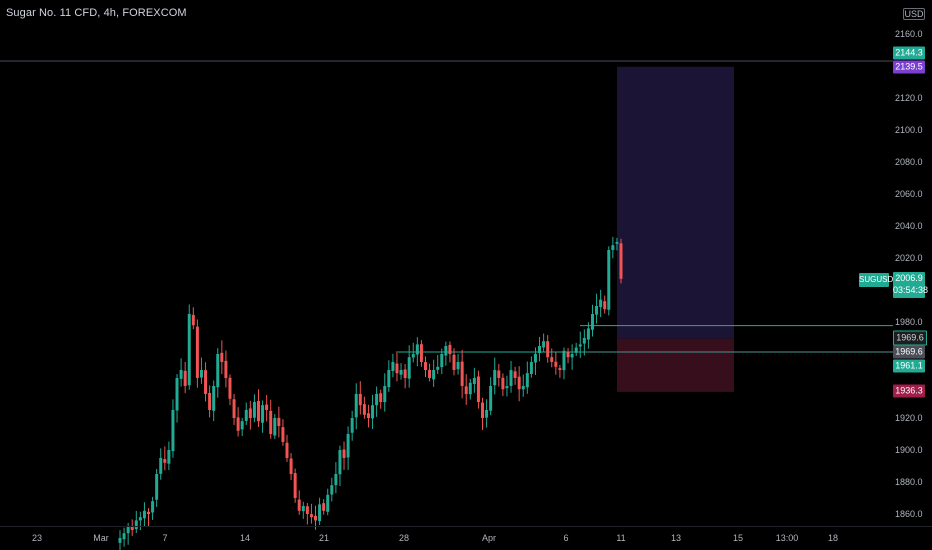  Describe the element at coordinates (96, 13) in the screenshot. I see `chart-title: Sugar No. 11 CFD, 4h, FOREXCOM` at that location.